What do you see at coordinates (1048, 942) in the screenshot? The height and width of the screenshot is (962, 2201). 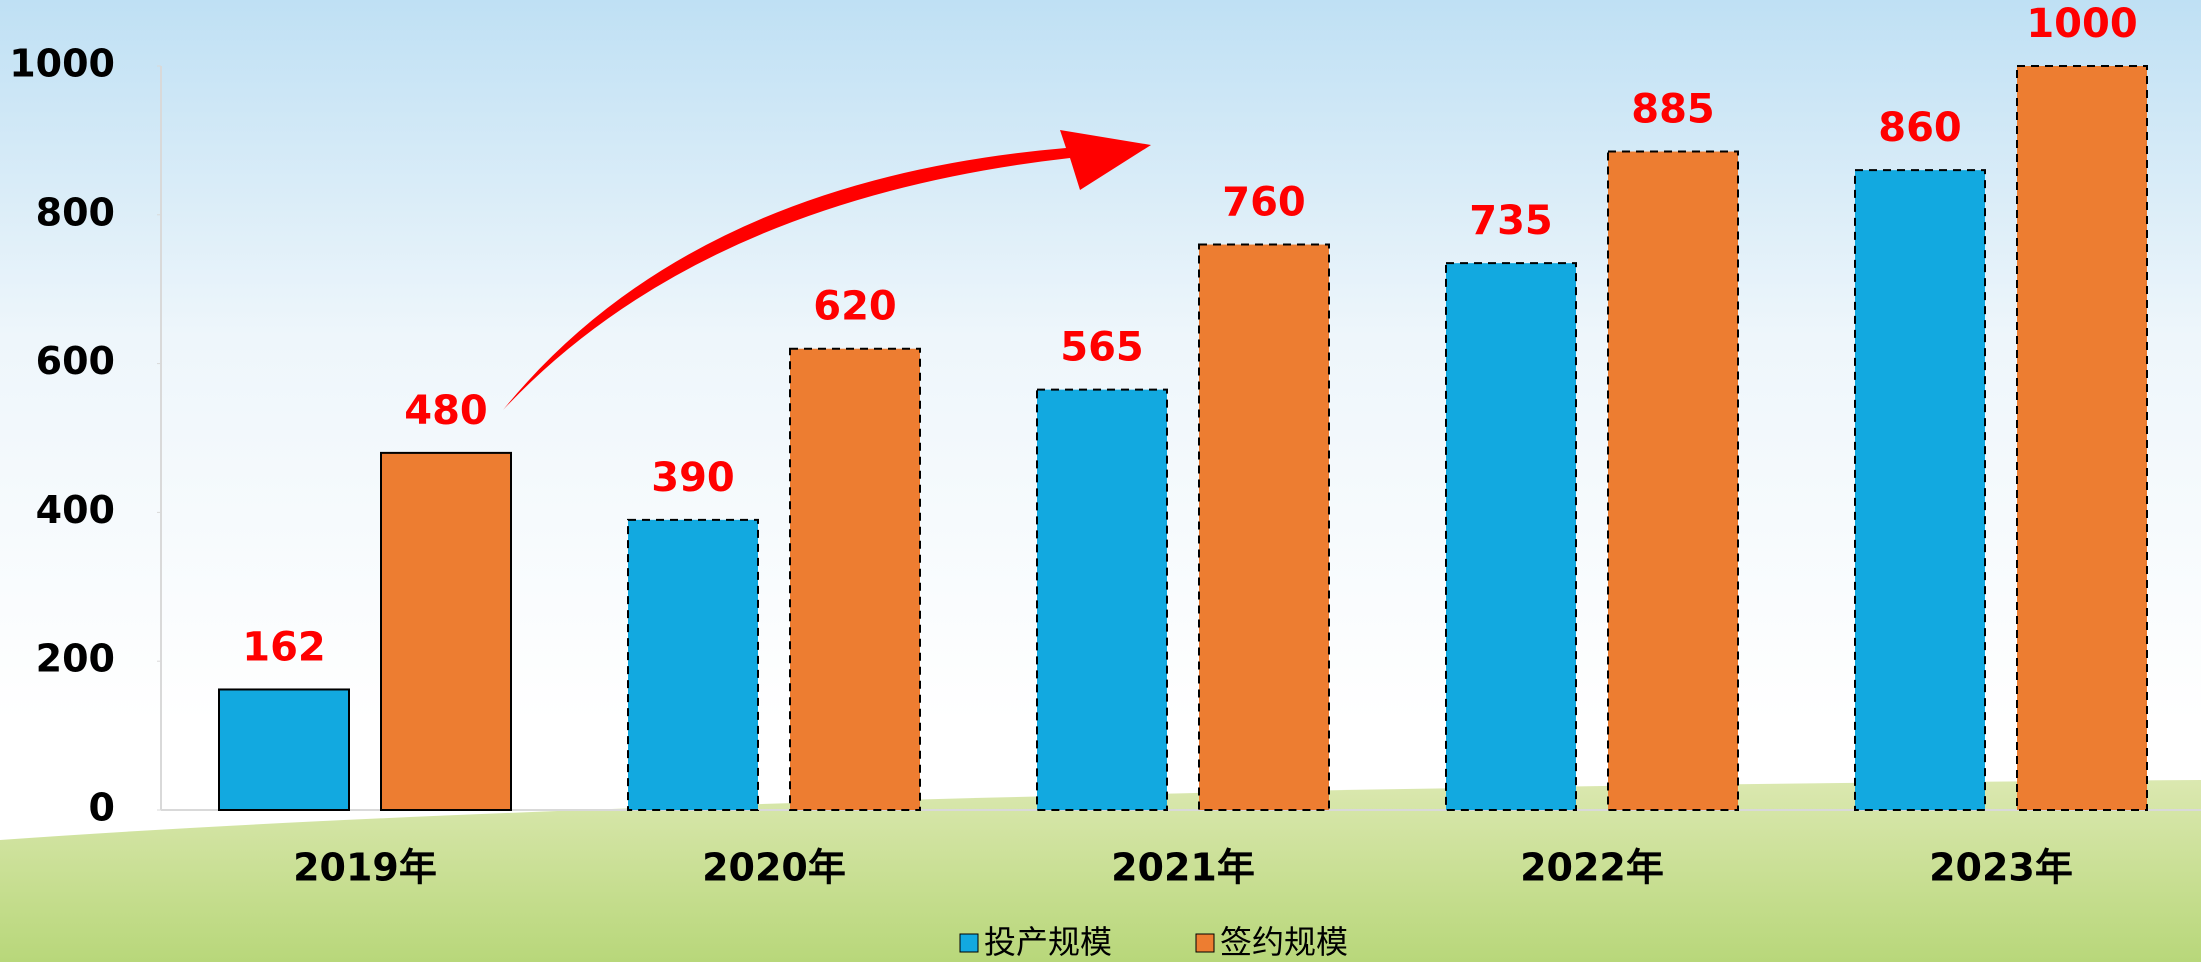 I see `legend-label: 投产规模` at bounding box center [1048, 942].